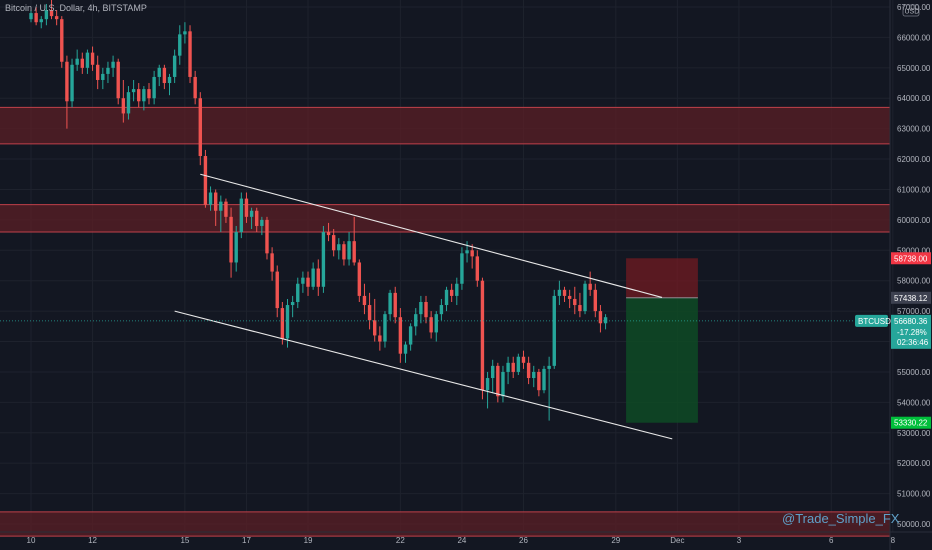 This screenshot has width=932, height=550. I want to click on stop-loss-zone, so click(662, 278).